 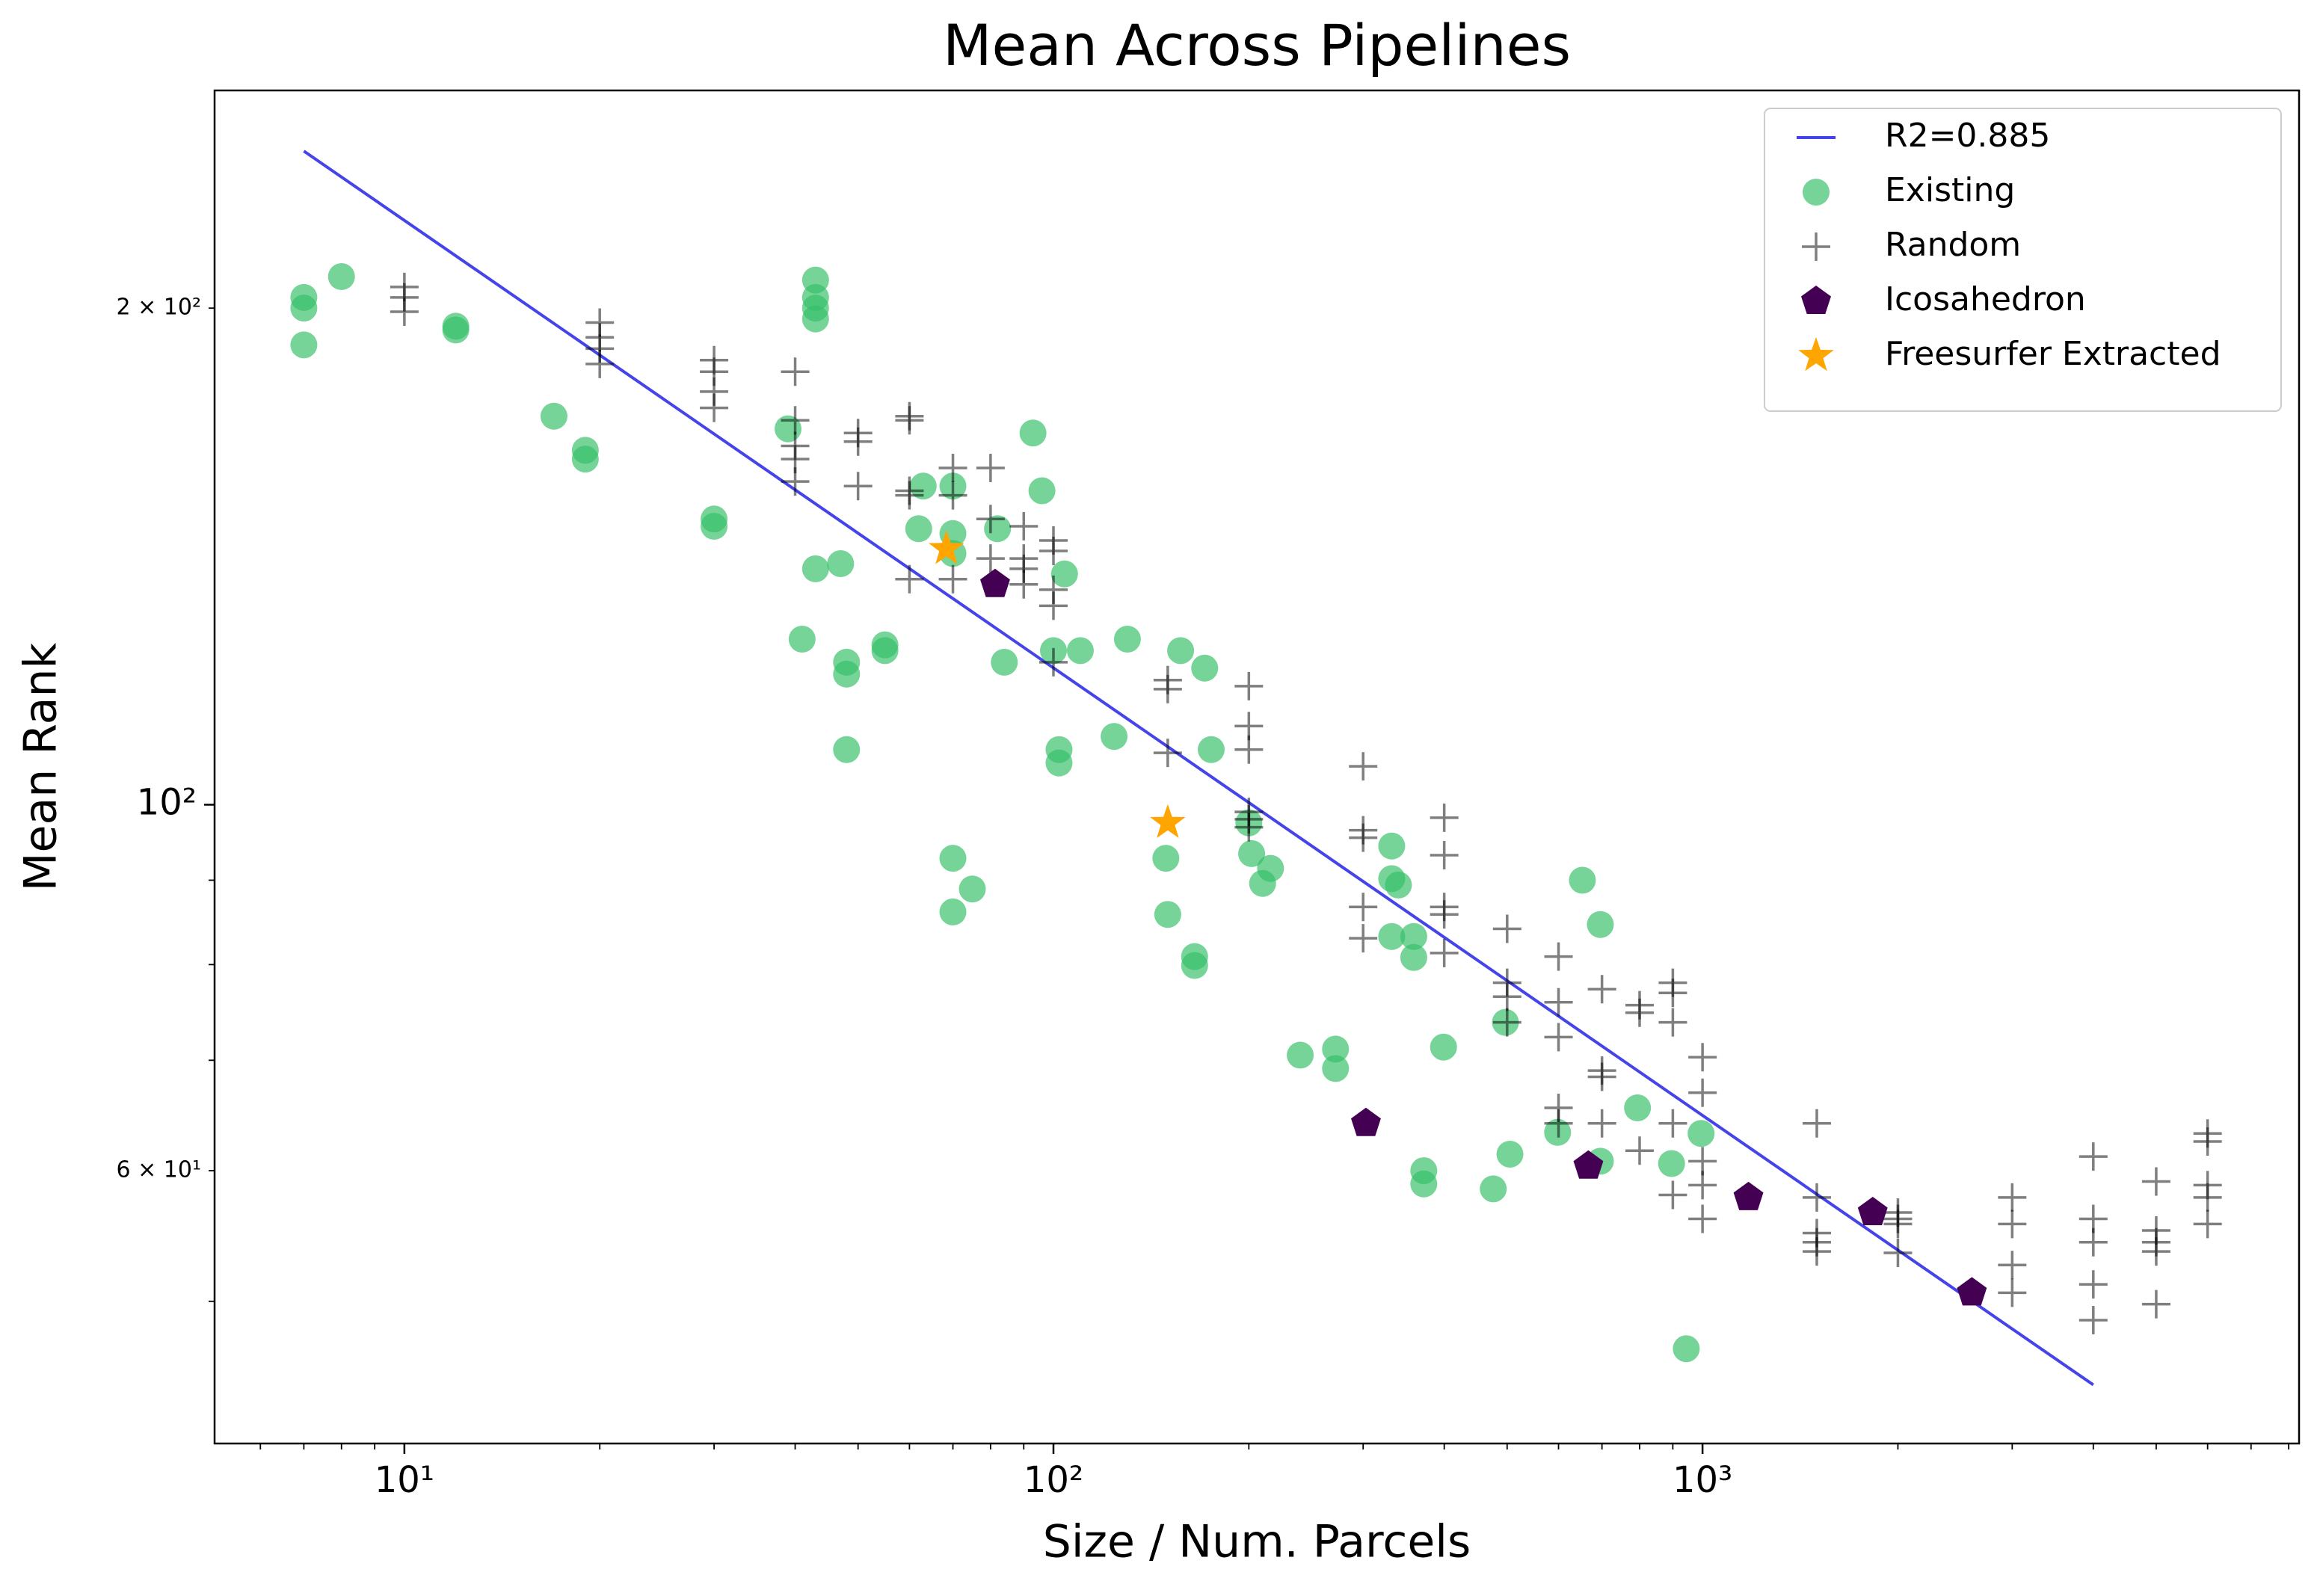 I want to click on legend-label: Existing, so click(x=1950, y=190).